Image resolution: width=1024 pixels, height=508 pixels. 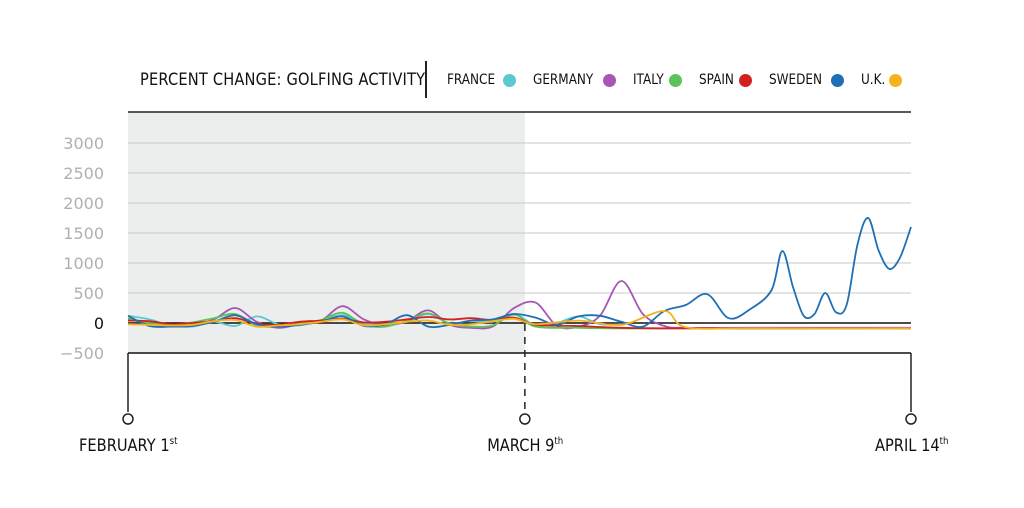 What do you see at coordinates (283, 80) in the screenshot?
I see `chart-title: PERCENT CHANGE: GOLFING ACTIVITY` at bounding box center [283, 80].